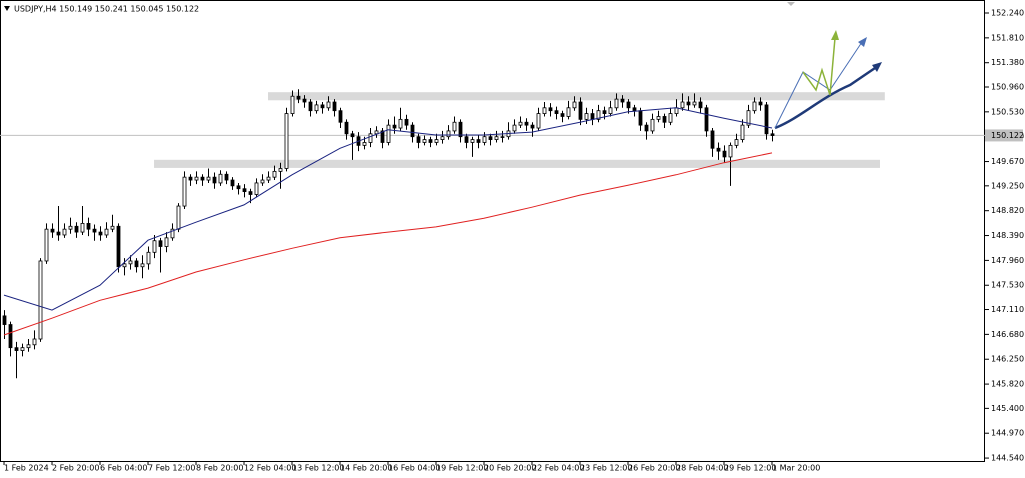  Describe the element at coordinates (219, 468) in the screenshot. I see `x-tick-label: 8 Feb 20:00` at that location.